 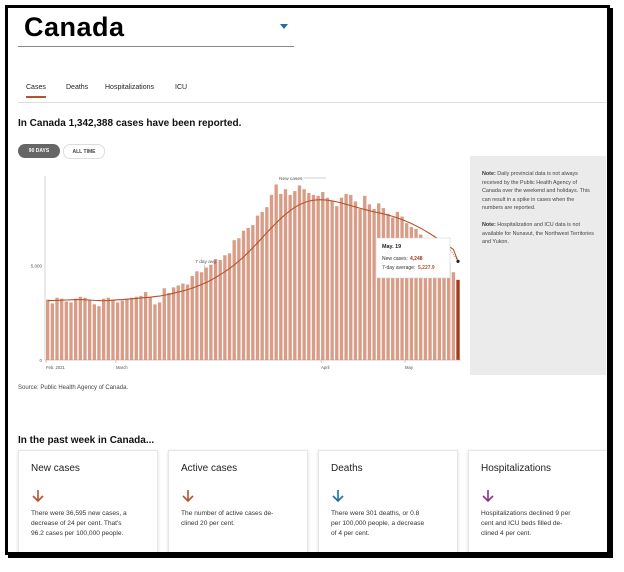 I want to click on x-tick-label: May, so click(x=409, y=367).